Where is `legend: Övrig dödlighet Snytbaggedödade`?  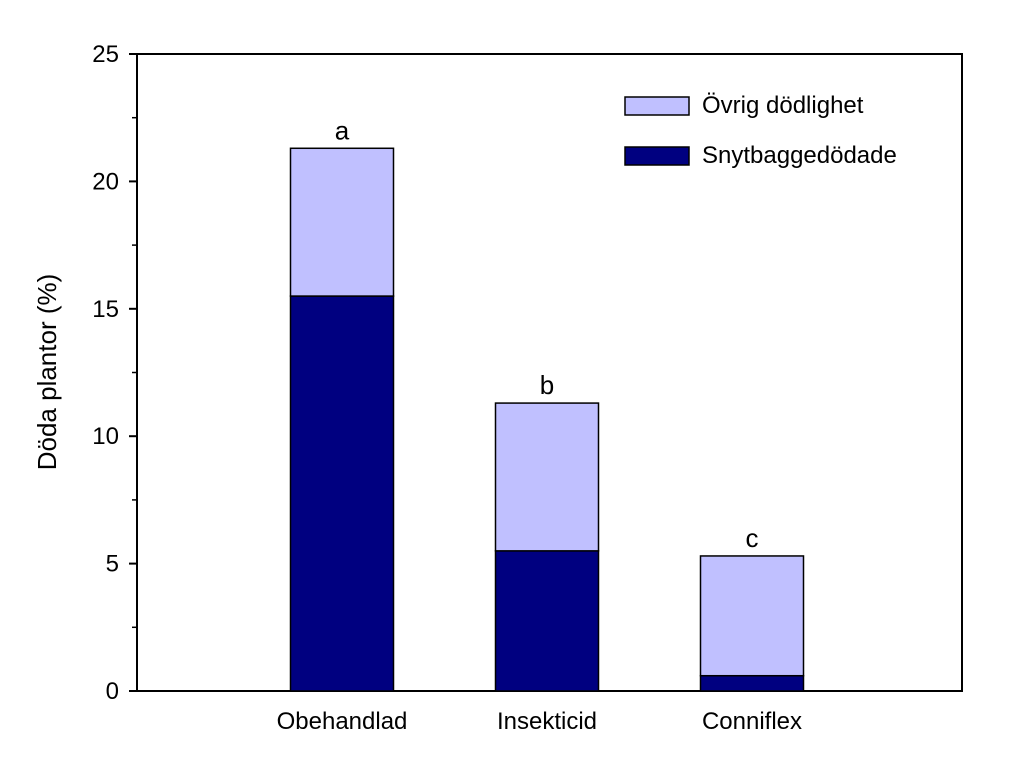
legend: Övrig dödlighet Snytbaggedödade is located at coordinates (760, 130).